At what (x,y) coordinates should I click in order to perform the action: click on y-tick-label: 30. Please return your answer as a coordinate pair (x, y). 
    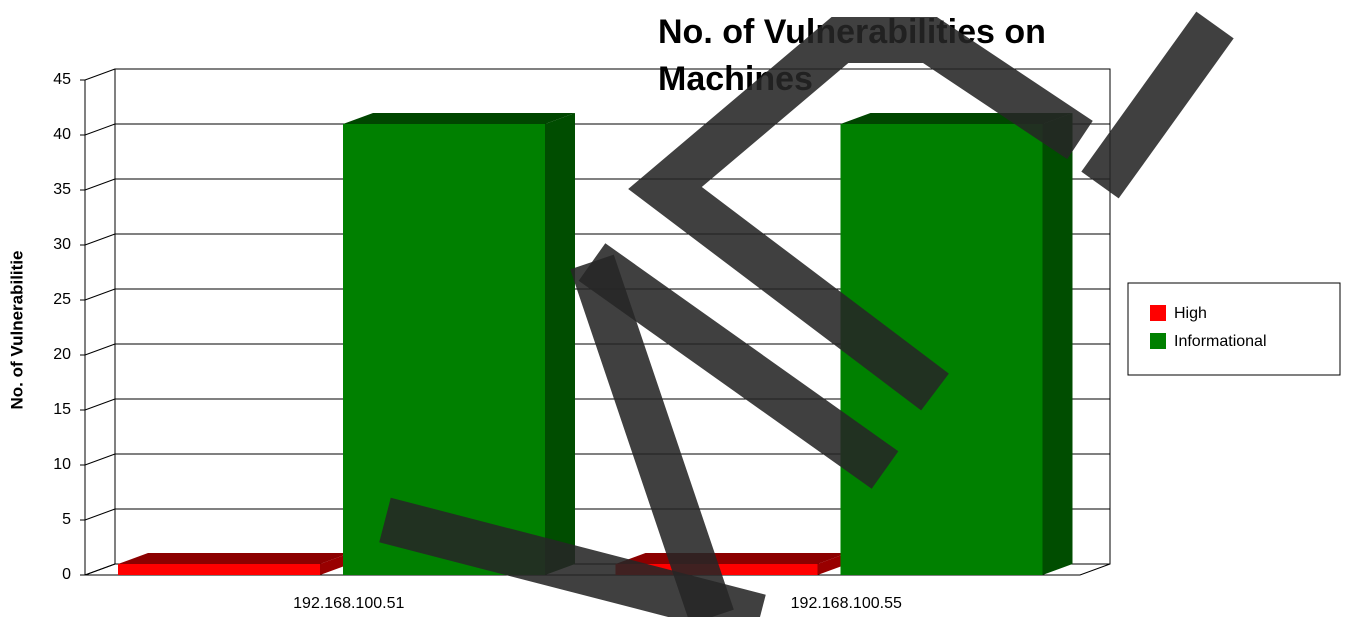
    Looking at the image, I should click on (62, 244).